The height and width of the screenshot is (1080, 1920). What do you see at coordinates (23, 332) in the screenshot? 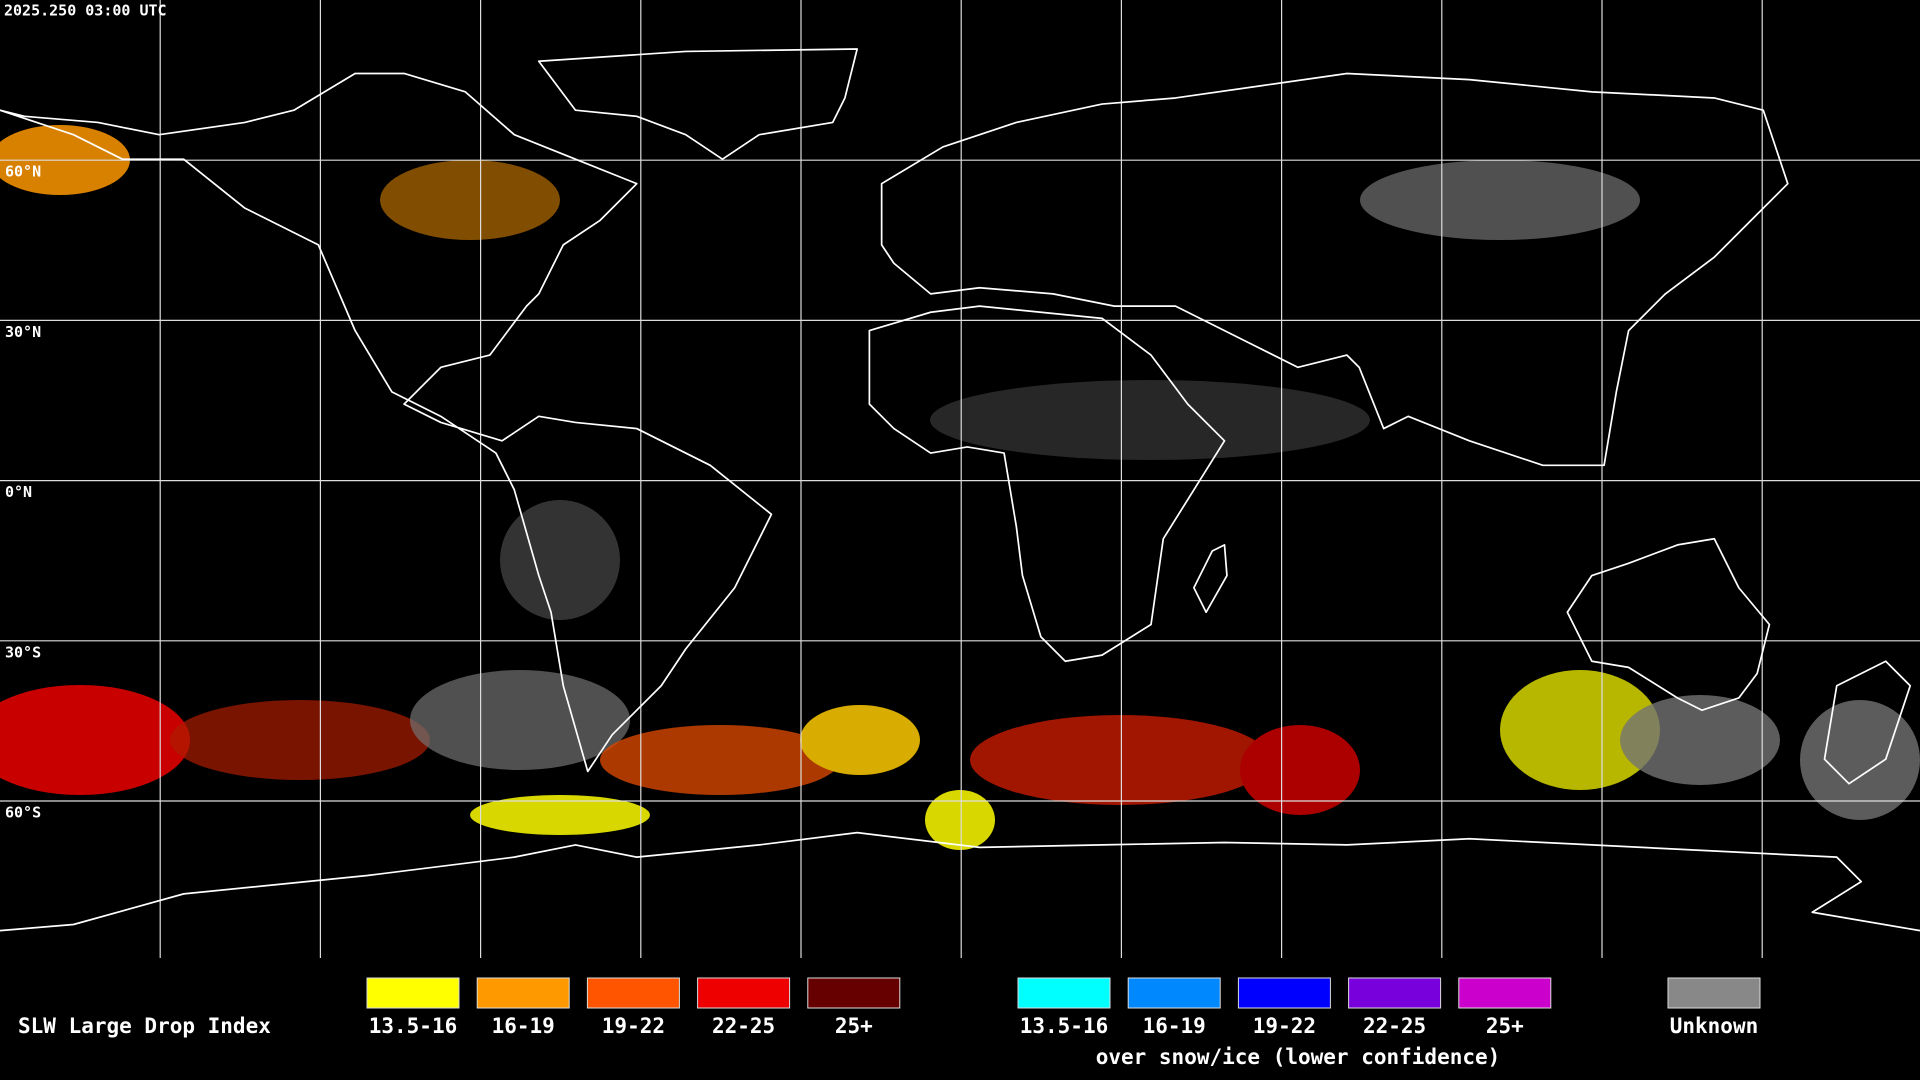
I see `latitude-label: 30°N` at bounding box center [23, 332].